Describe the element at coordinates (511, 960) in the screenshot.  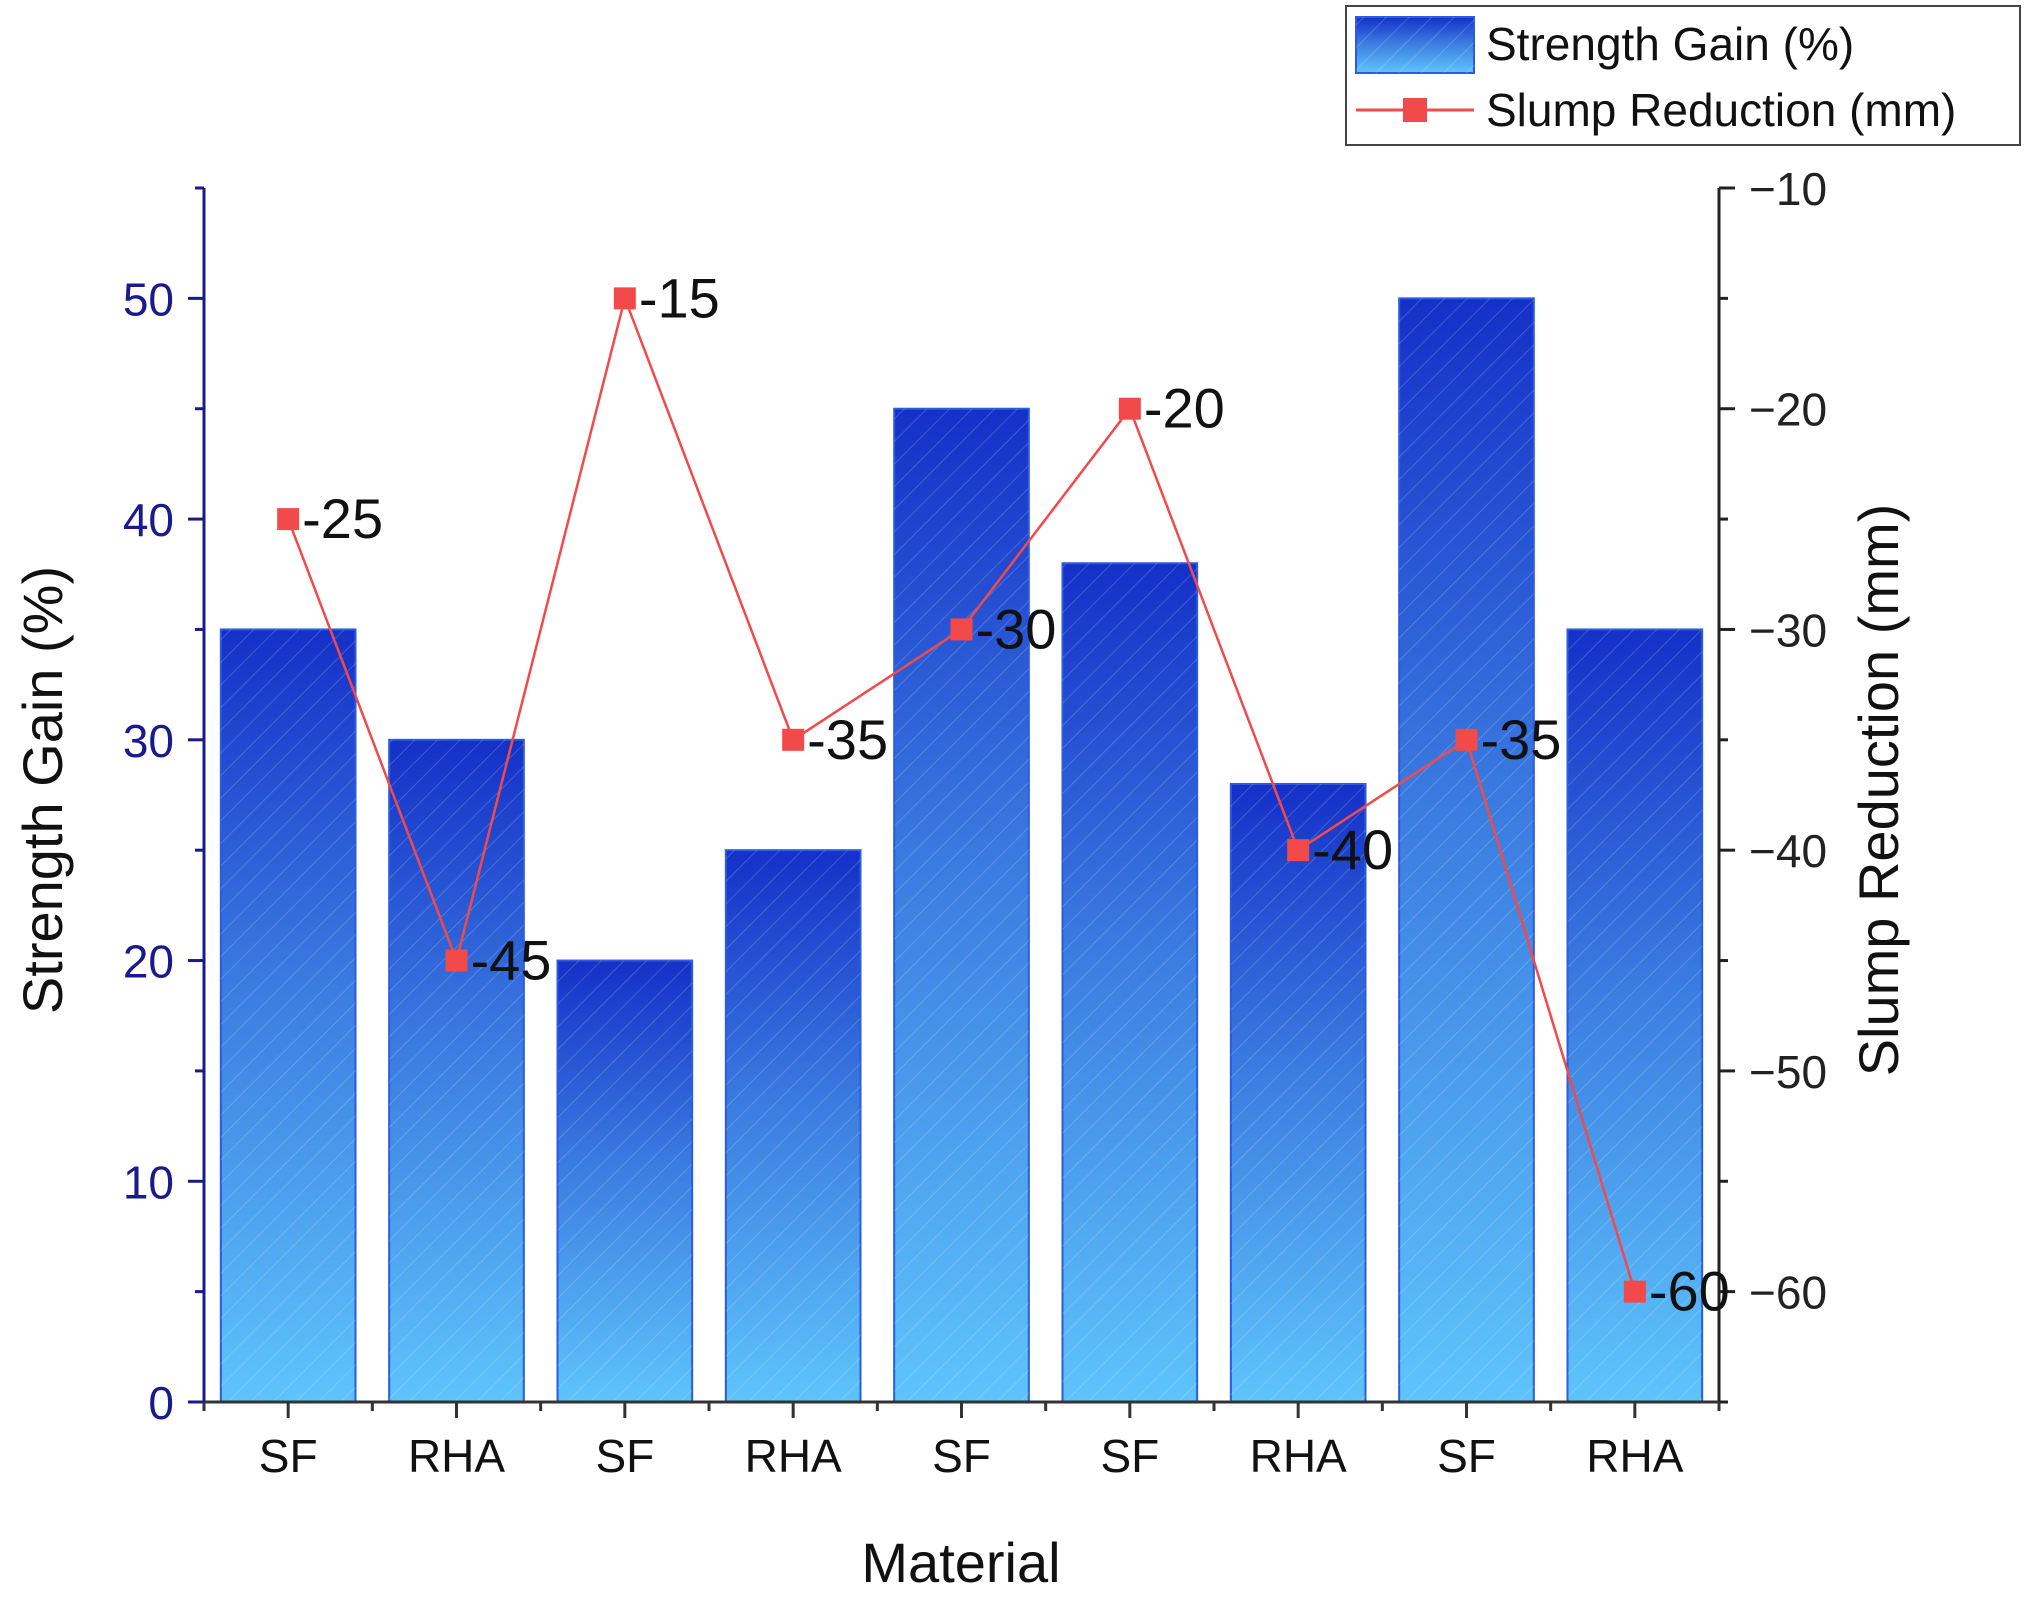
I see `slump-data-label: -45` at that location.